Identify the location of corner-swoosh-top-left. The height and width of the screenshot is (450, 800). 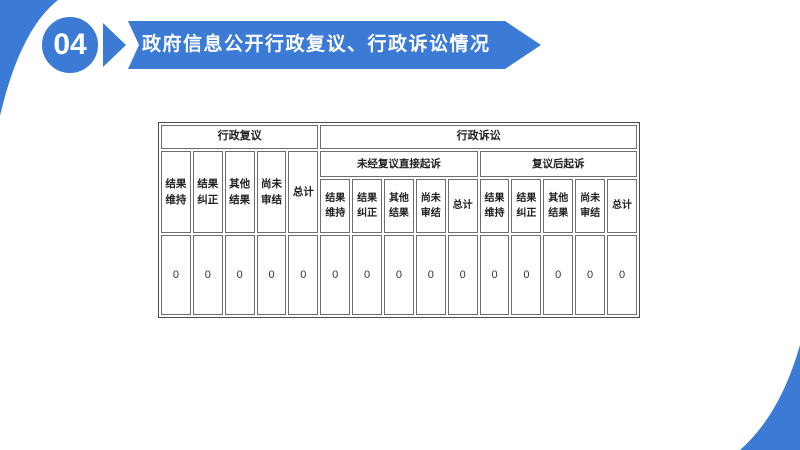
(29, 58).